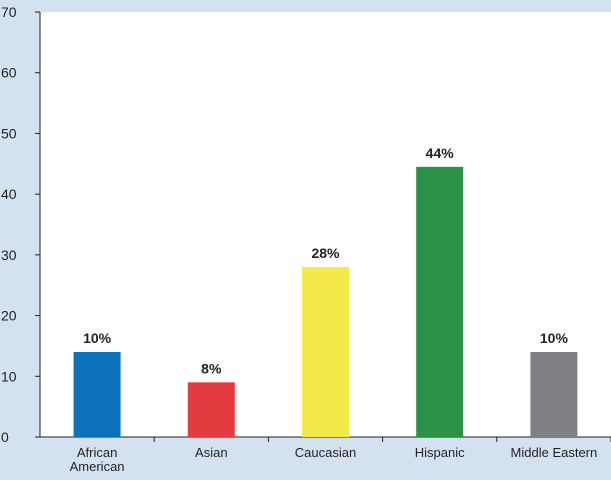 The width and height of the screenshot is (611, 480). What do you see at coordinates (440, 153) in the screenshot?
I see `data-label: 44%` at bounding box center [440, 153].